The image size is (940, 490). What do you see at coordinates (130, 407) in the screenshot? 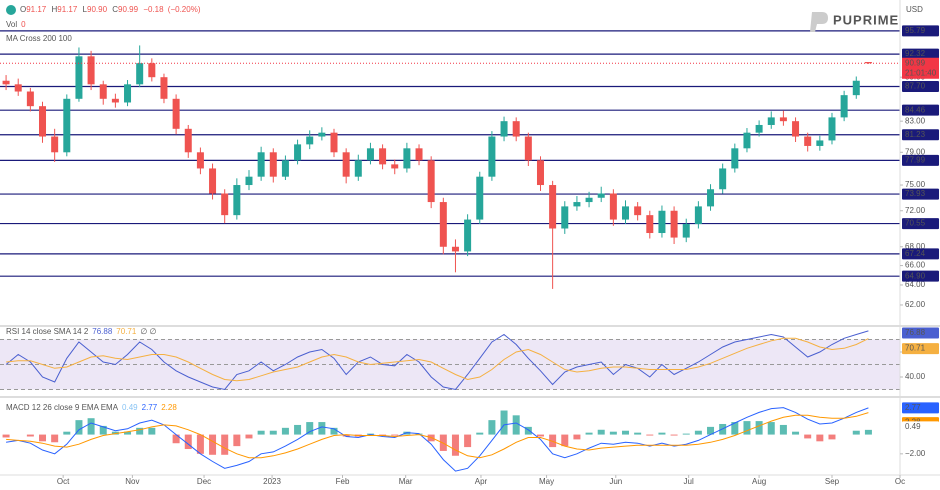
I see `hist-value: 0.49` at bounding box center [130, 407].